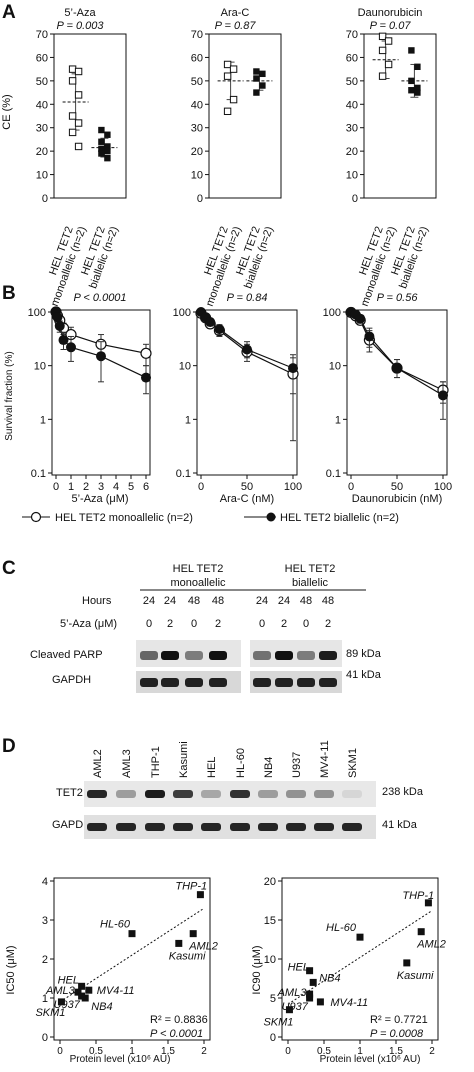  I want to click on cell-line-label: U937, so click(297, 765).